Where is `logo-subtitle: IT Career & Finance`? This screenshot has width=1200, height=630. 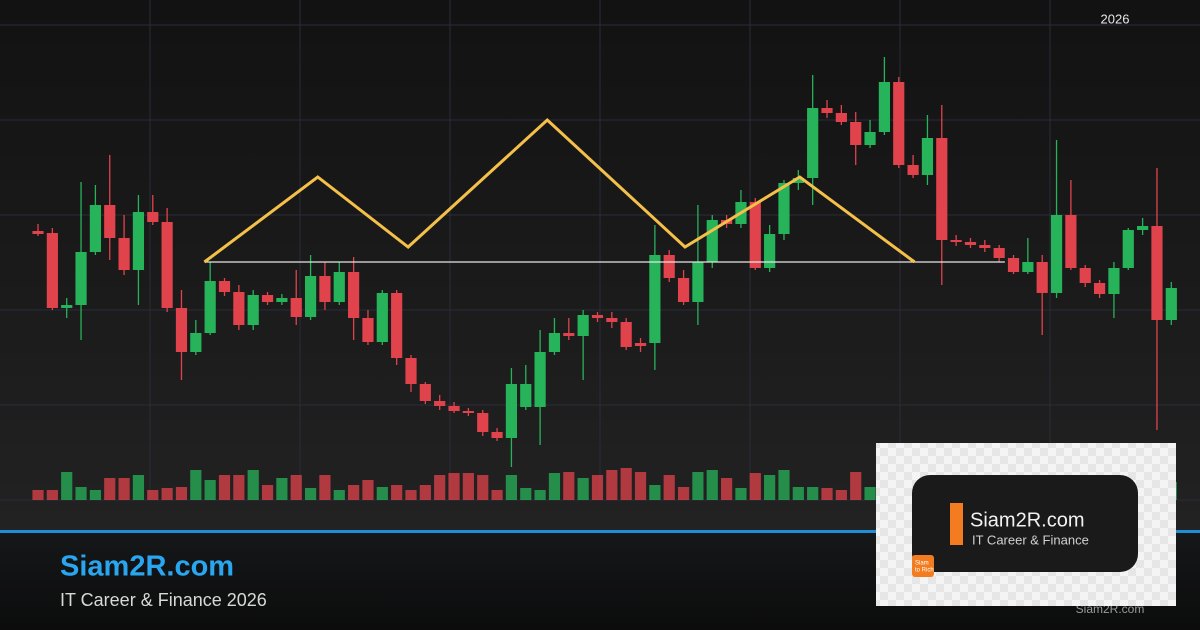 logo-subtitle: IT Career & Finance is located at coordinates (1030, 539).